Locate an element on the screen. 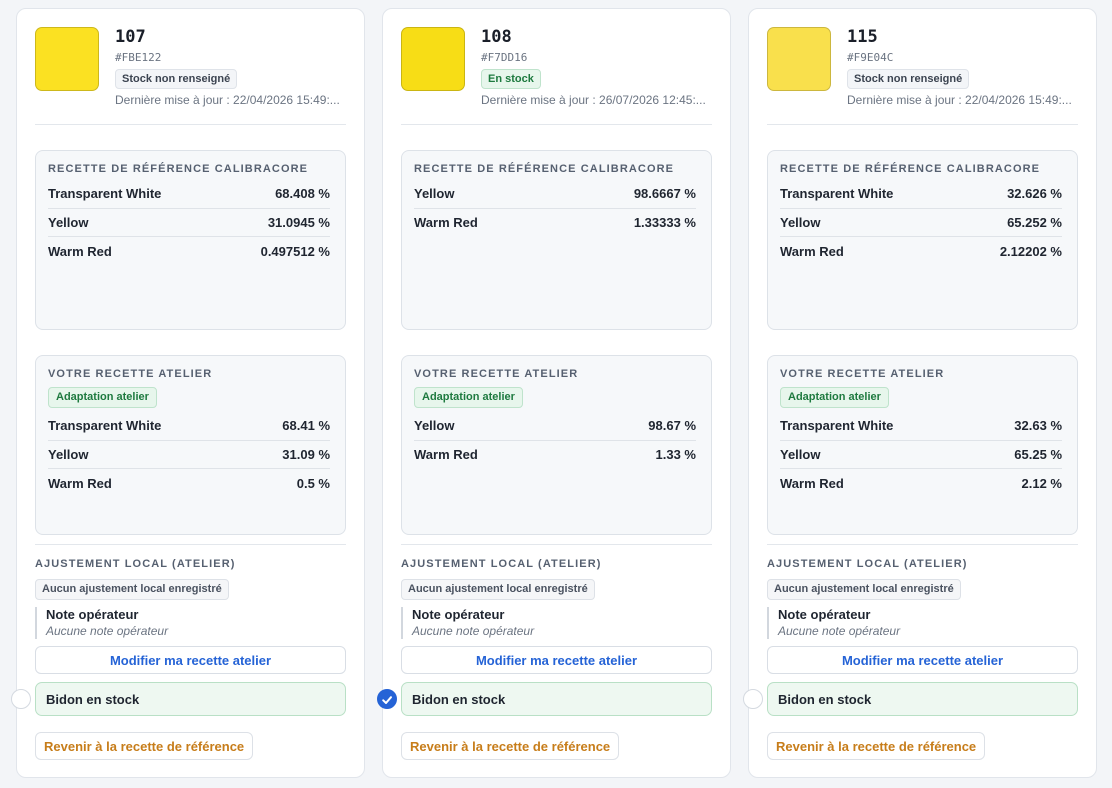  pigment-percentage: 31.09 % is located at coordinates (306, 454).